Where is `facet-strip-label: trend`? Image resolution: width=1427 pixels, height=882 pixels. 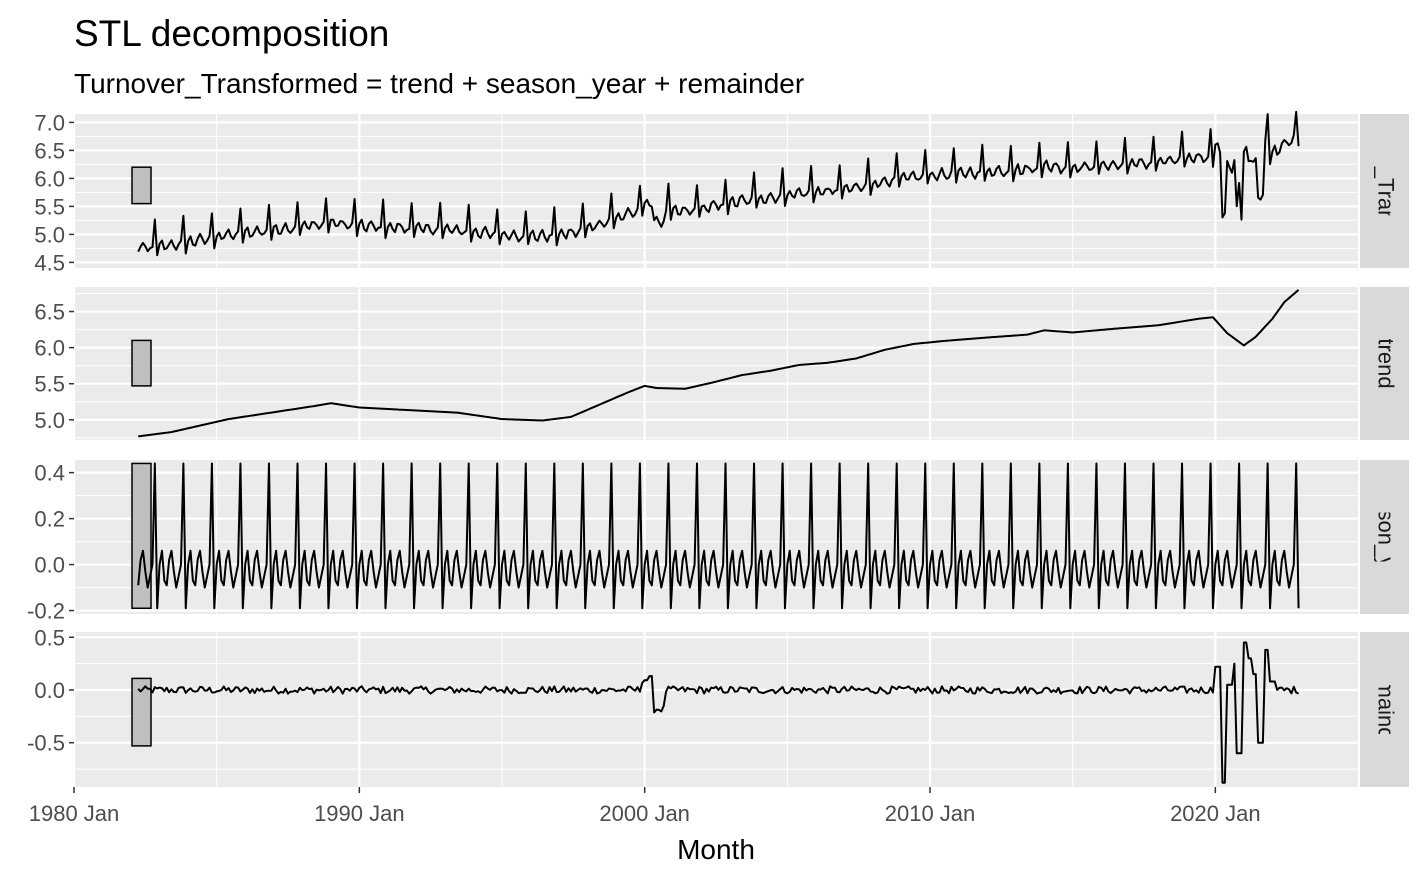
facet-strip-label: trend is located at coordinates (1386, 363).